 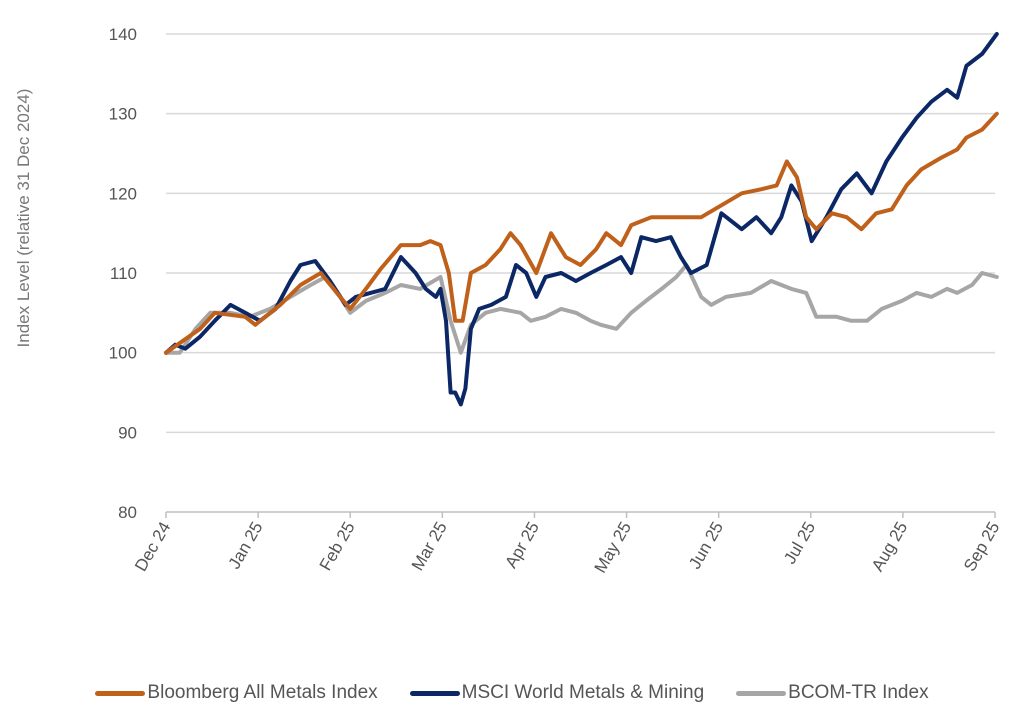 What do you see at coordinates (262, 692) in the screenshot?
I see `legend-label: Bloomberg All Metals Index` at bounding box center [262, 692].